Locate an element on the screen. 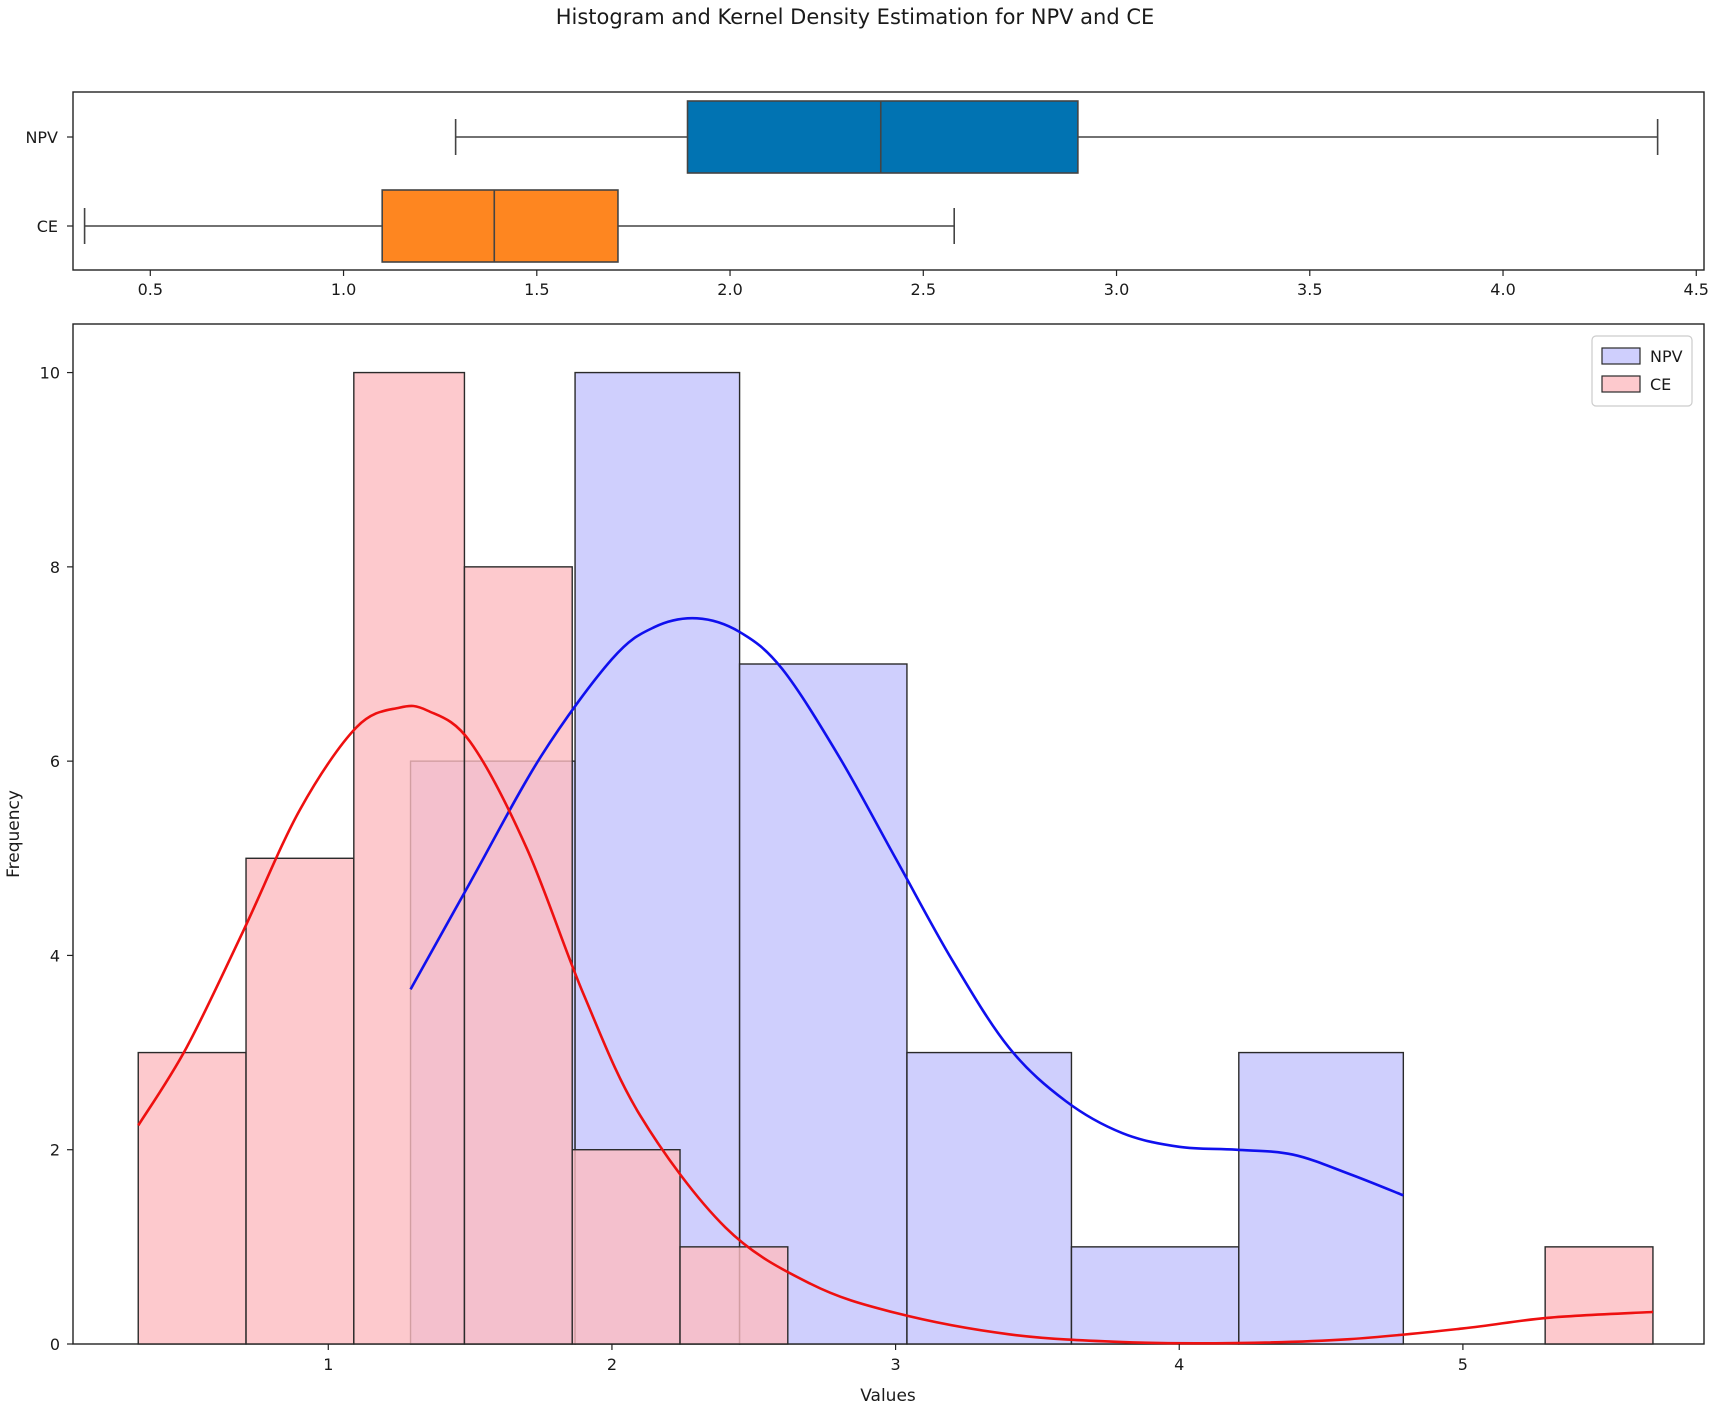  boxplot-category-label: CE is located at coordinates (47, 226).